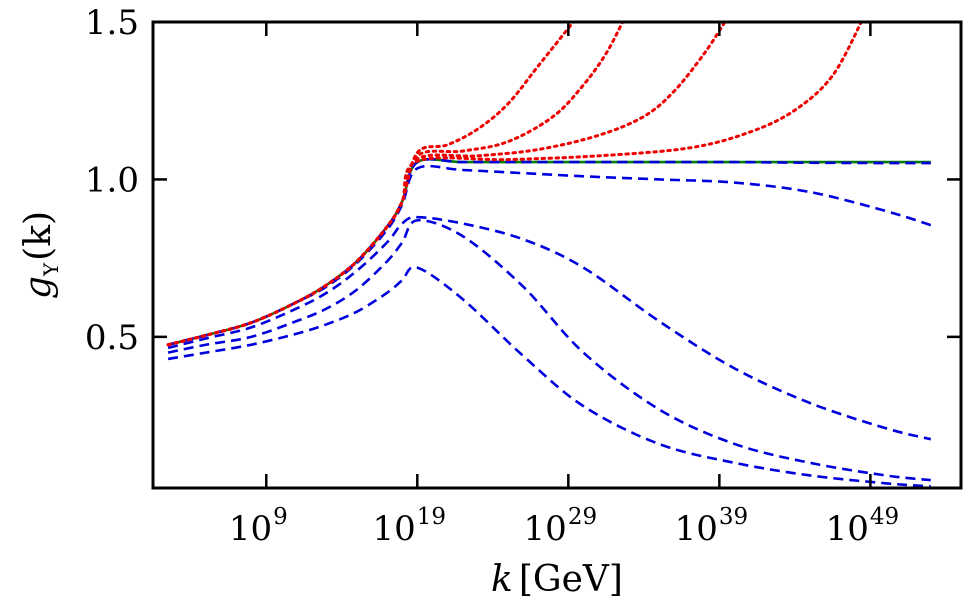 The image size is (973, 608). I want to click on x-tick-label-exp: 29, so click(582, 517).